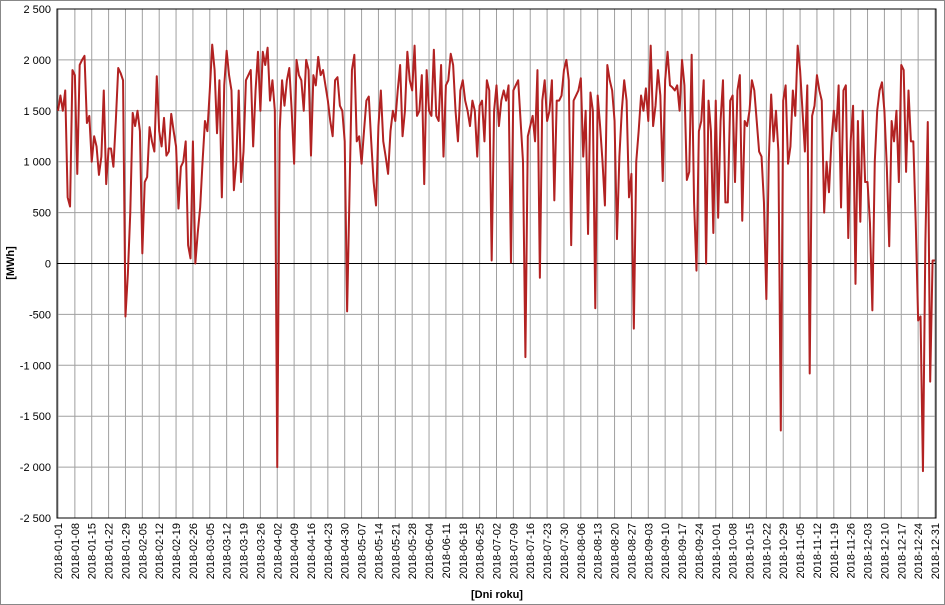 The height and width of the screenshot is (605, 945). What do you see at coordinates (35, 519) in the screenshot?
I see `y-tick-label: -2 500` at bounding box center [35, 519].